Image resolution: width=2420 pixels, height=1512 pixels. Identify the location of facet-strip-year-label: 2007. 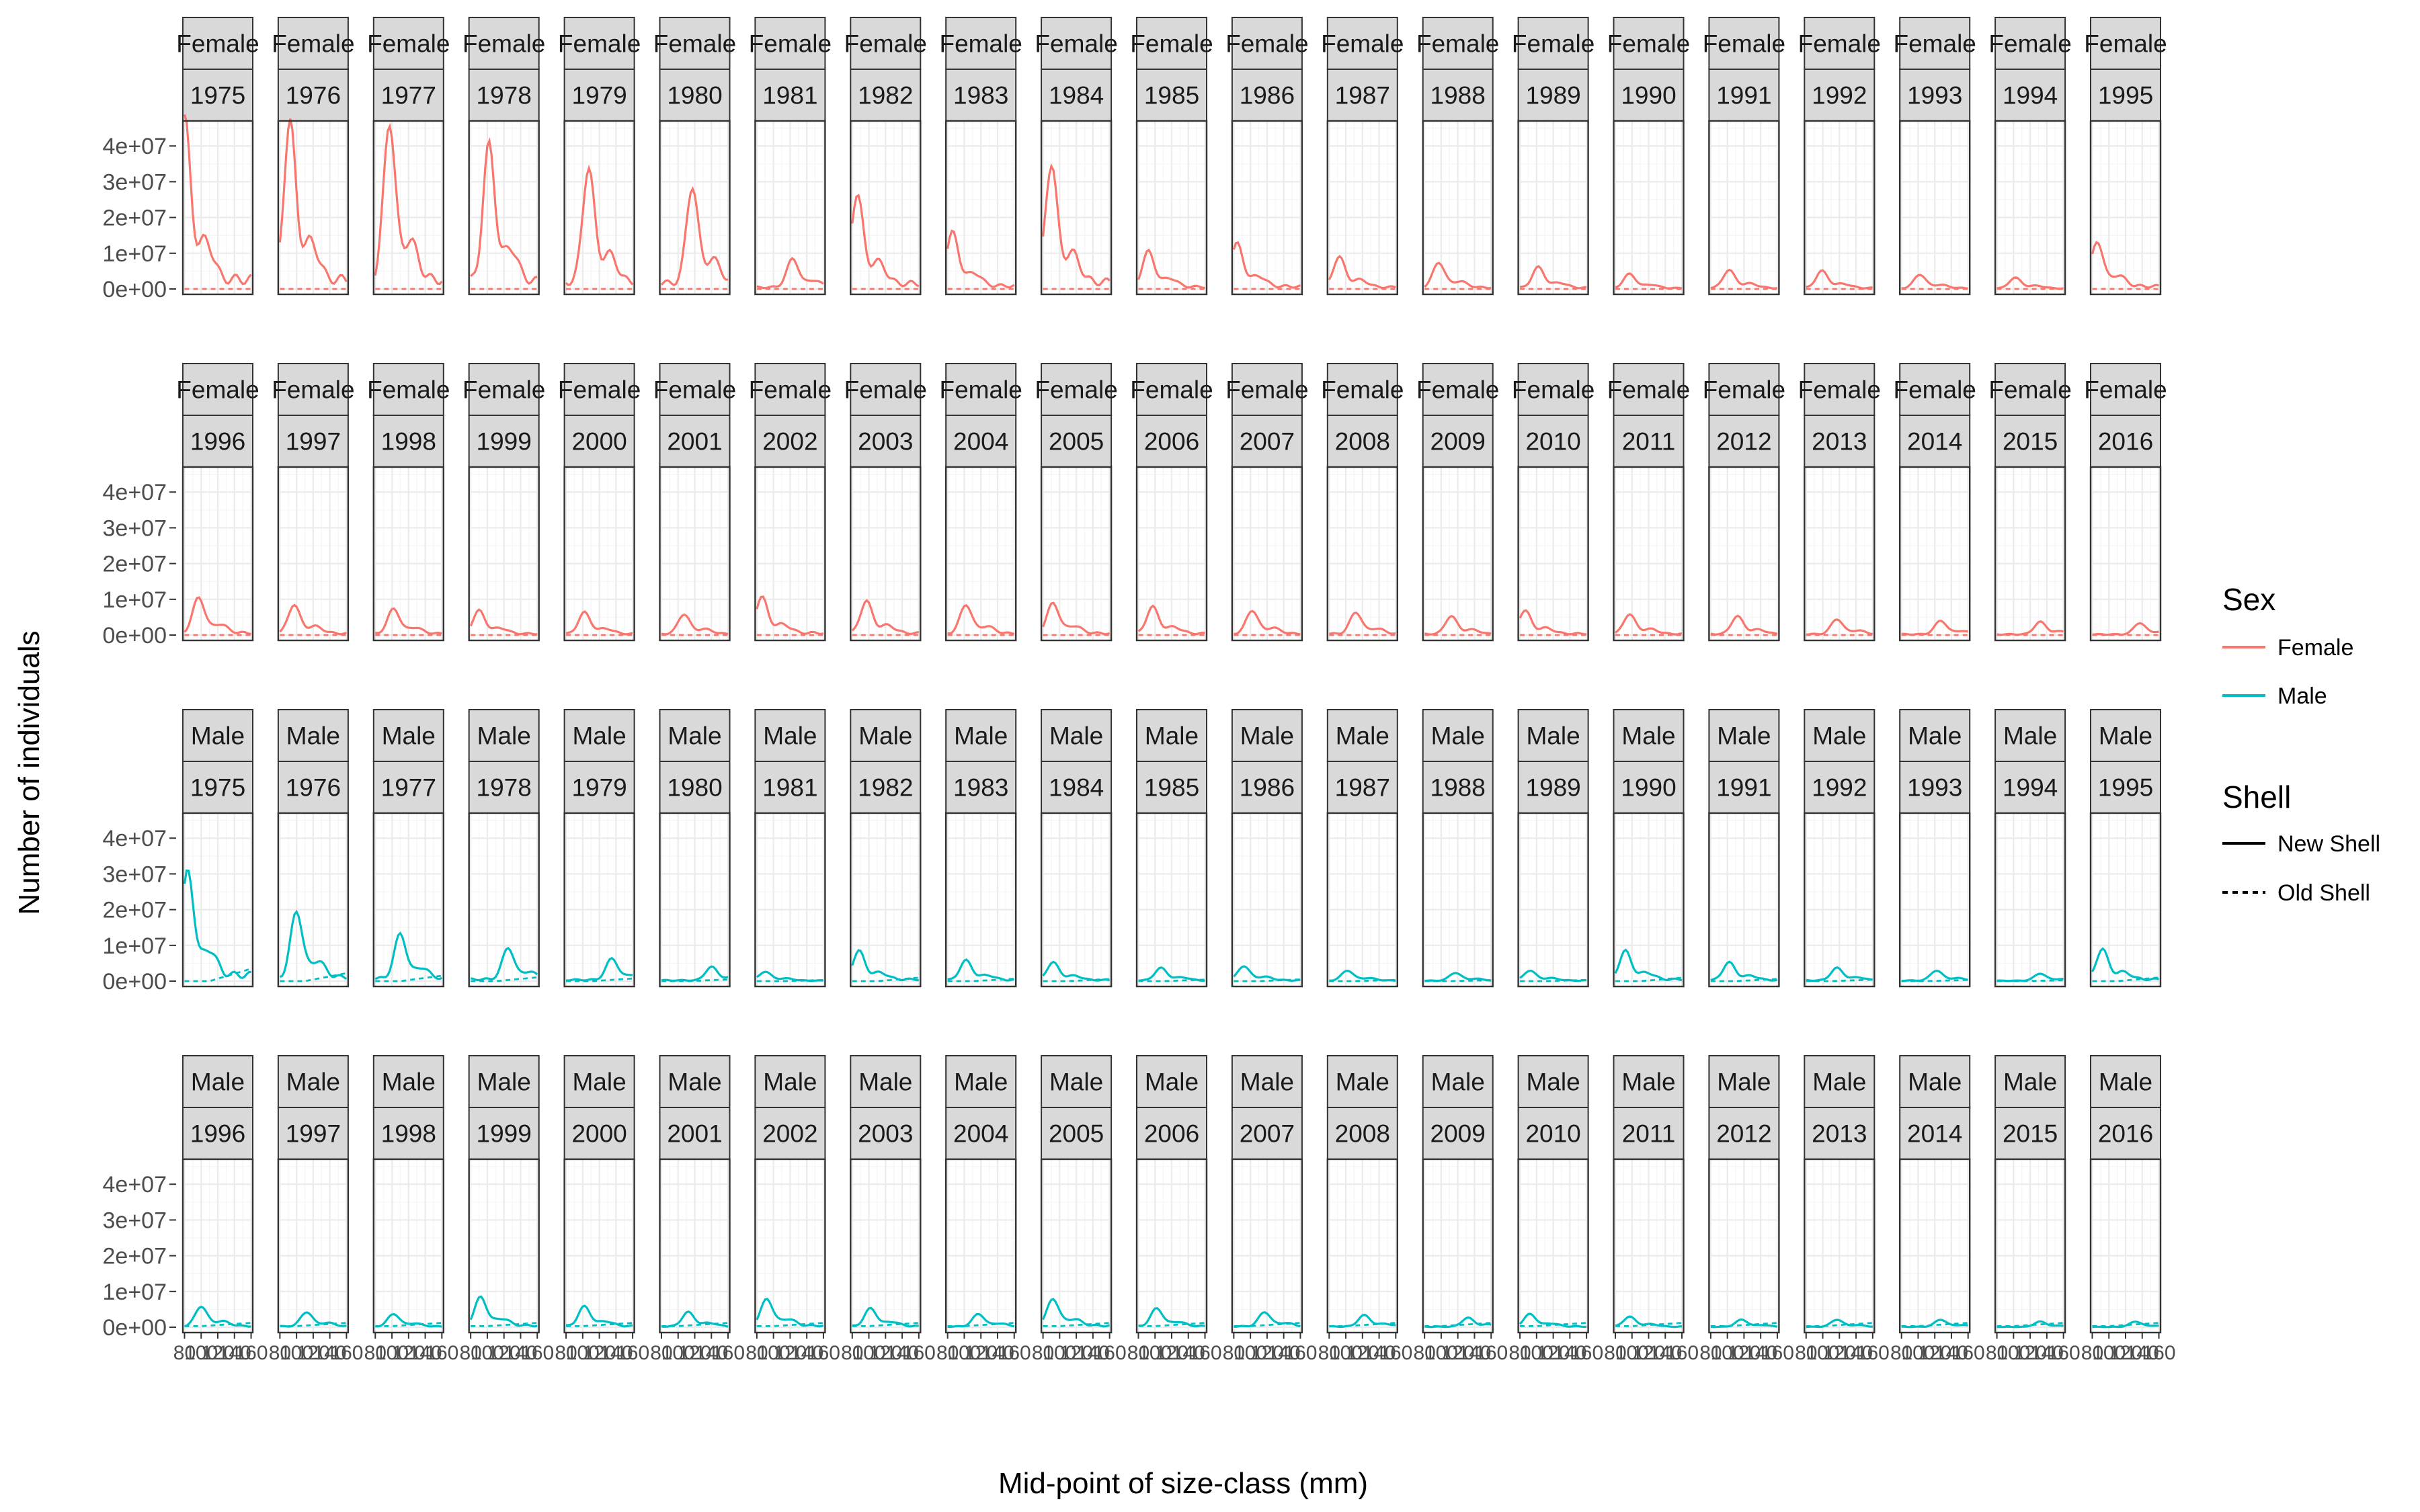
(1267, 442).